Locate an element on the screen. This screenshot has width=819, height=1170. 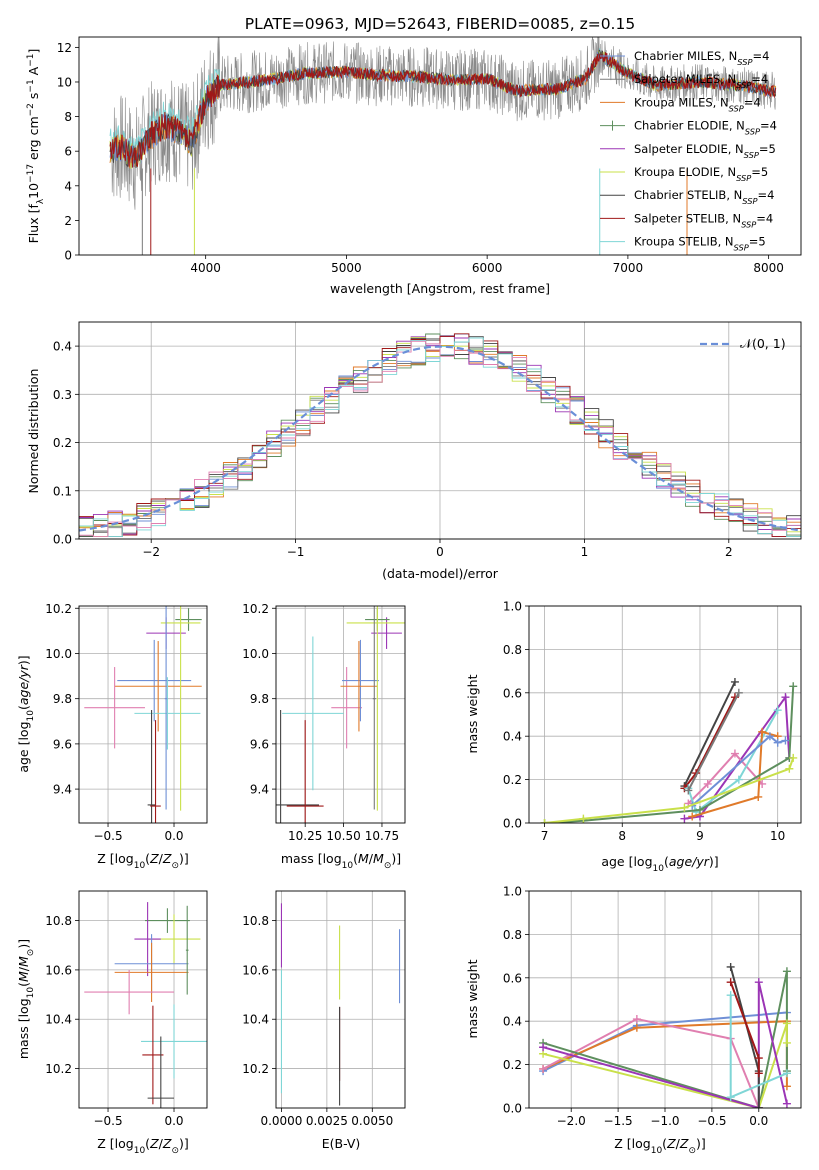
x-tick-label: −2 is located at coordinates (151, 552).